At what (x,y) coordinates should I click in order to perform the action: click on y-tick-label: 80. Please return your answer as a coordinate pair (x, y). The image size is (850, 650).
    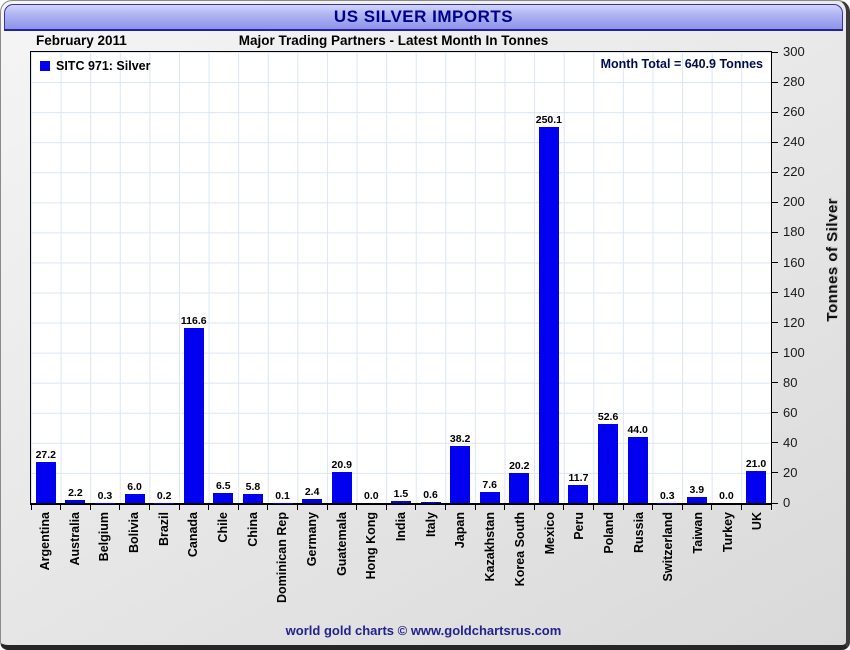
    Looking at the image, I should click on (790, 382).